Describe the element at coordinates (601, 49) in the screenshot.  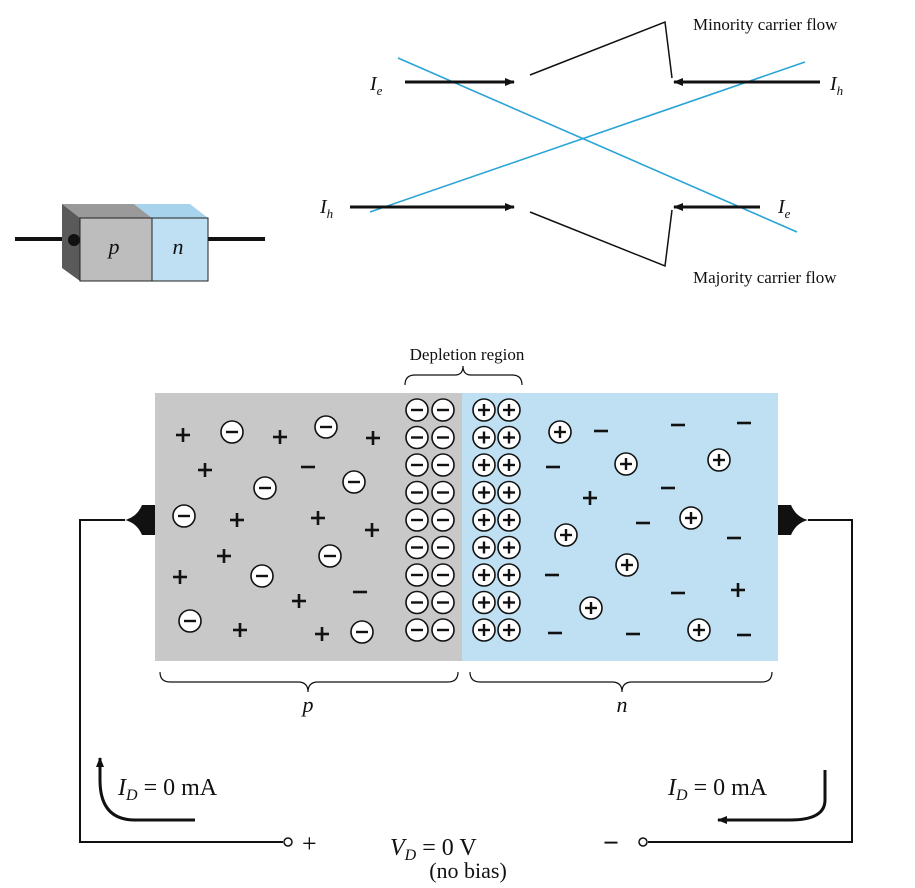
I see `minority-bracket` at that location.